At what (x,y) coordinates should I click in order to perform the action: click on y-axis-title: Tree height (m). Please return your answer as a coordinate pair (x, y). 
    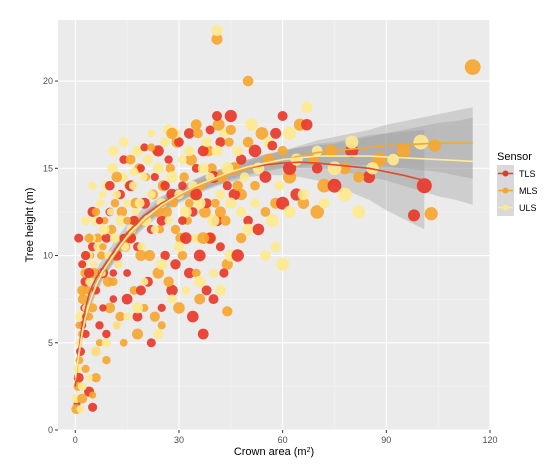
    Looking at the image, I should click on (30, 225).